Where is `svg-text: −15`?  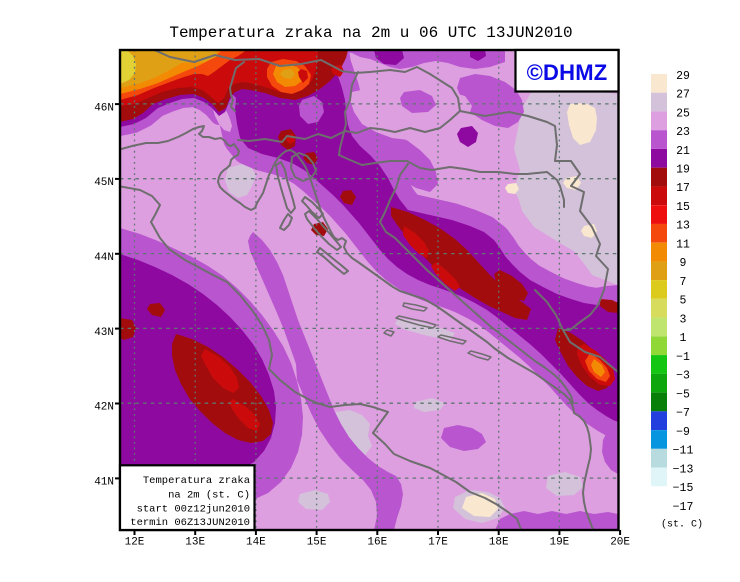 svg-text: −15 is located at coordinates (683, 488).